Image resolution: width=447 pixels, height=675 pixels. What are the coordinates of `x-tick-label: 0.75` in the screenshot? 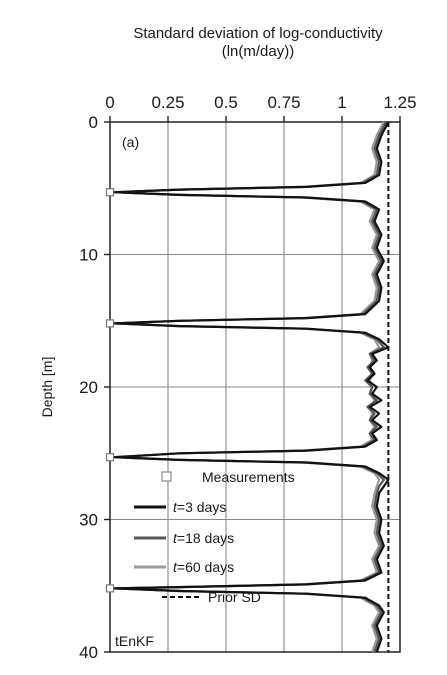 It's located at (283, 102).